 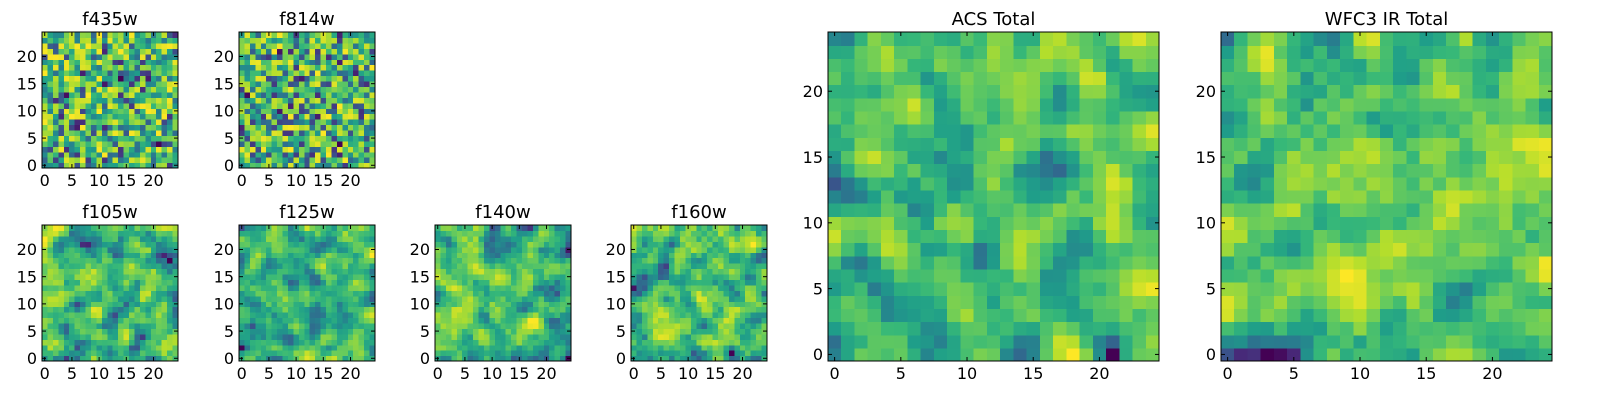 What do you see at coordinates (742, 373) in the screenshot?
I see `x-tick-label: 20` at bounding box center [742, 373].